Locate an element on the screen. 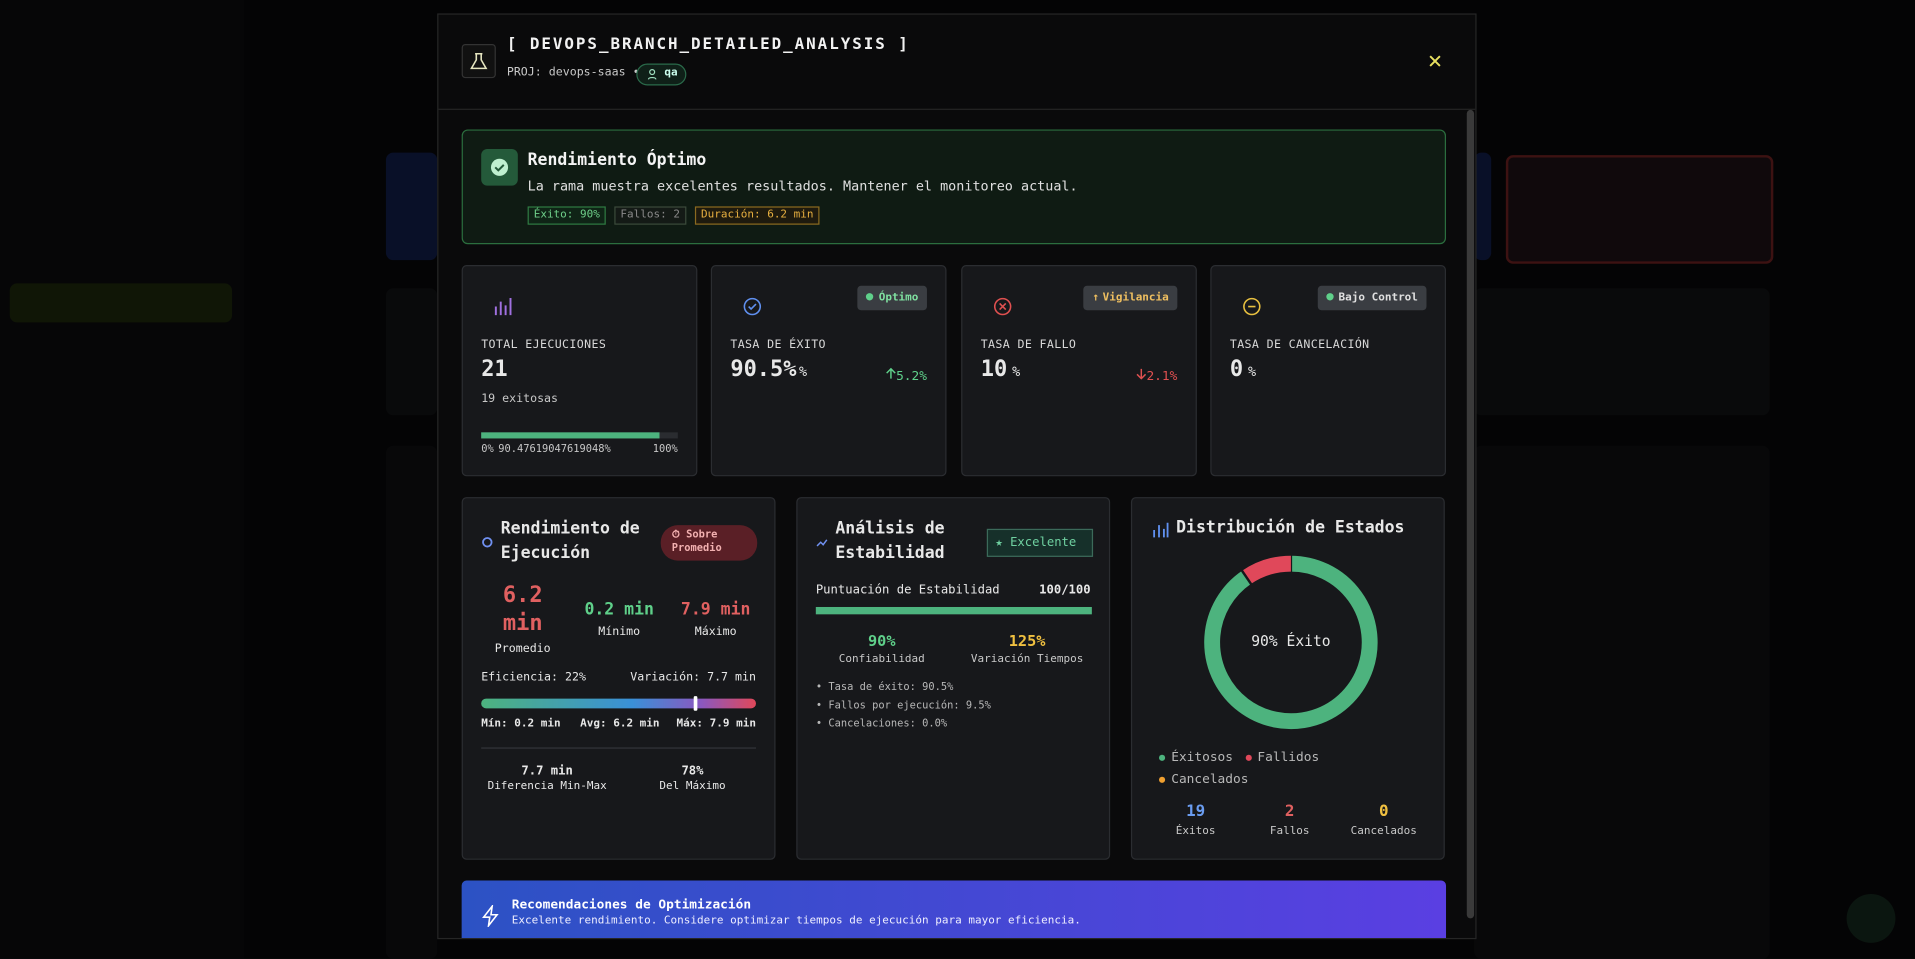 The height and width of the screenshot is (959, 1915). legend-label: Fallidos is located at coordinates (1288, 757).